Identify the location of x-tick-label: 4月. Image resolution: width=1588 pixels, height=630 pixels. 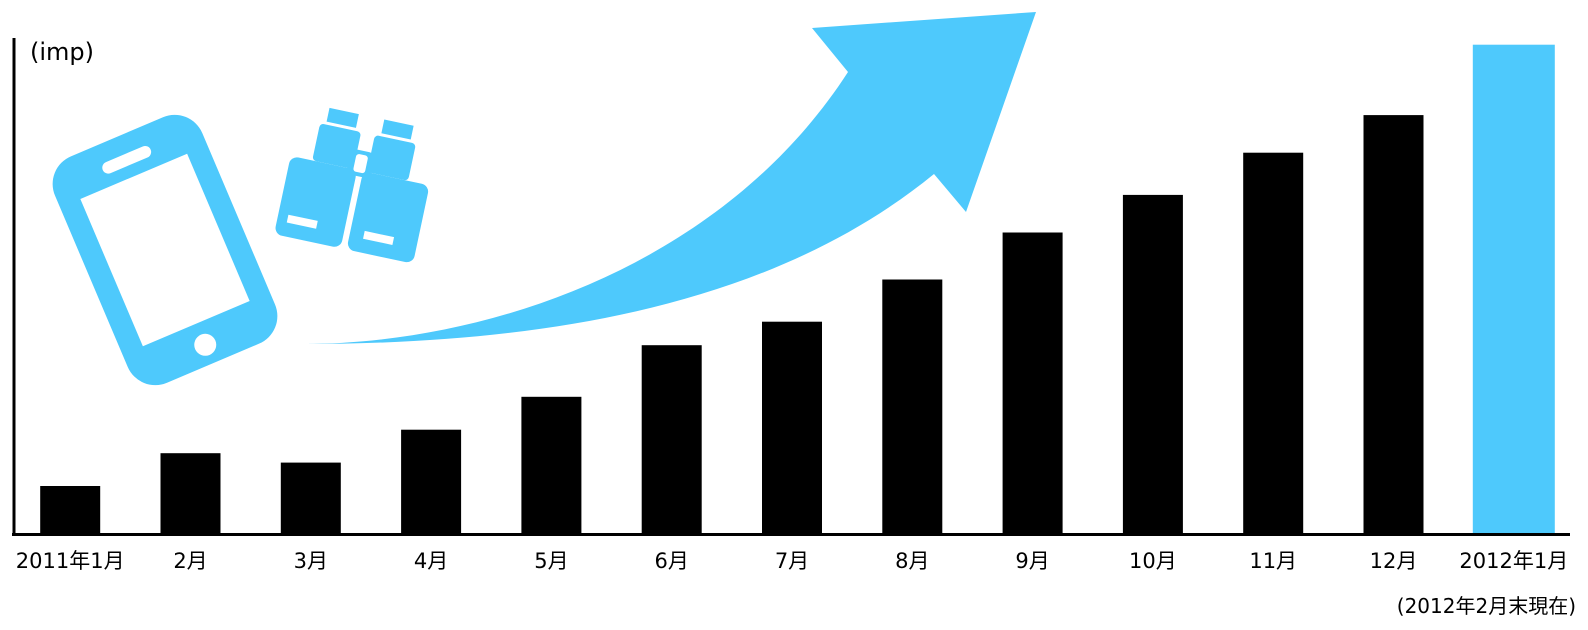
(431, 561).